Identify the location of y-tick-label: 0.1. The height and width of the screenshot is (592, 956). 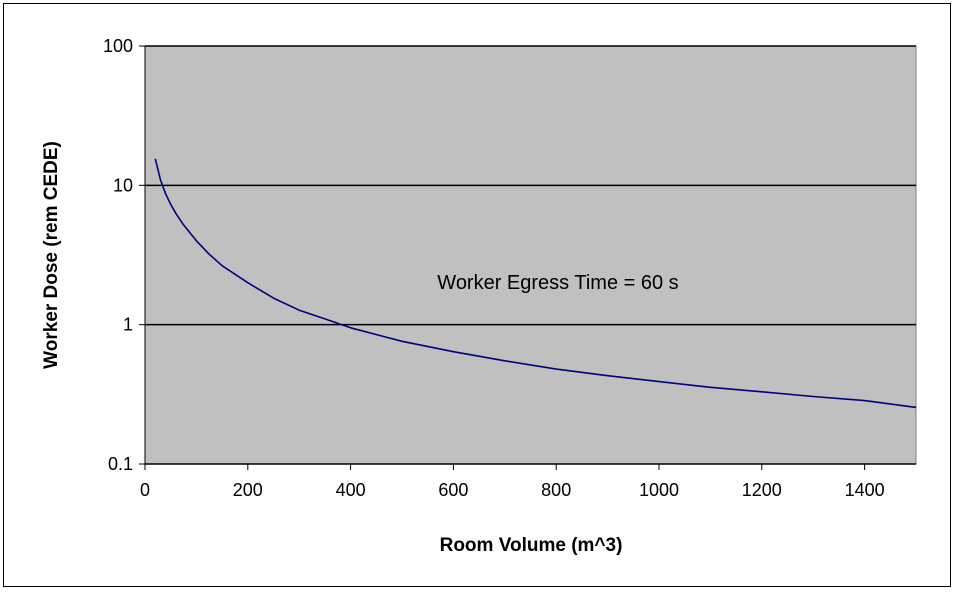
(120, 464).